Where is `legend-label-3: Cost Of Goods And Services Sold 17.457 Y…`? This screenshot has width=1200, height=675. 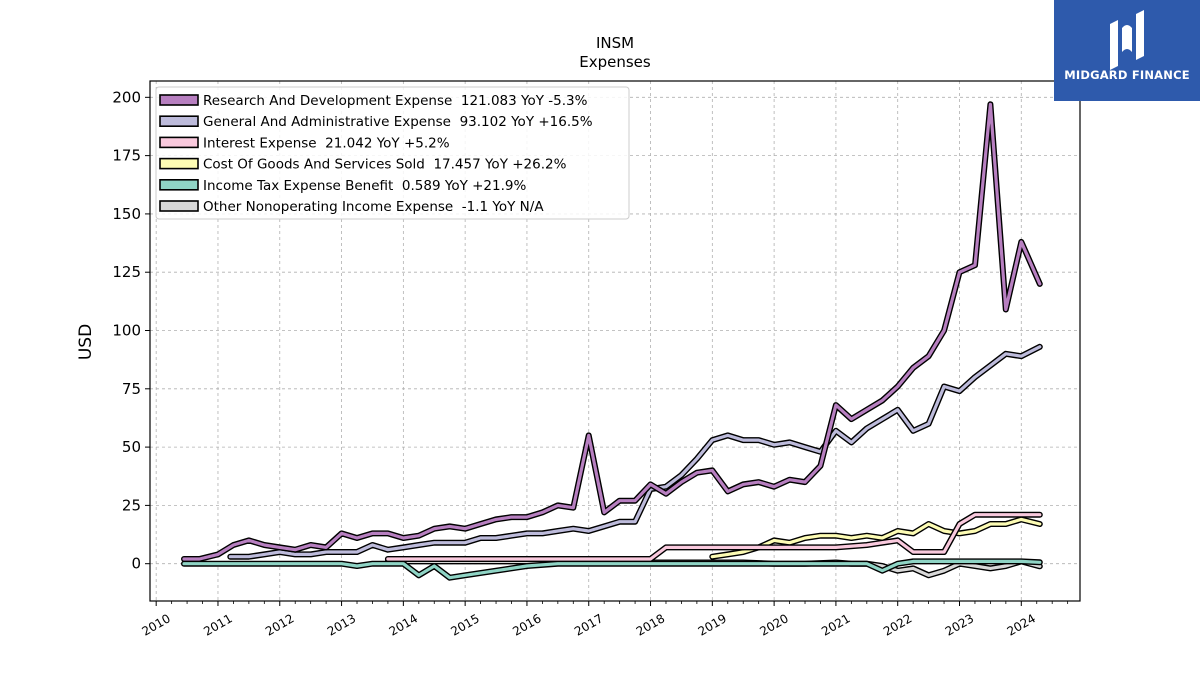
legend-label-3: Cost Of Goods And Services Sold 17.457 Y… is located at coordinates (385, 165).